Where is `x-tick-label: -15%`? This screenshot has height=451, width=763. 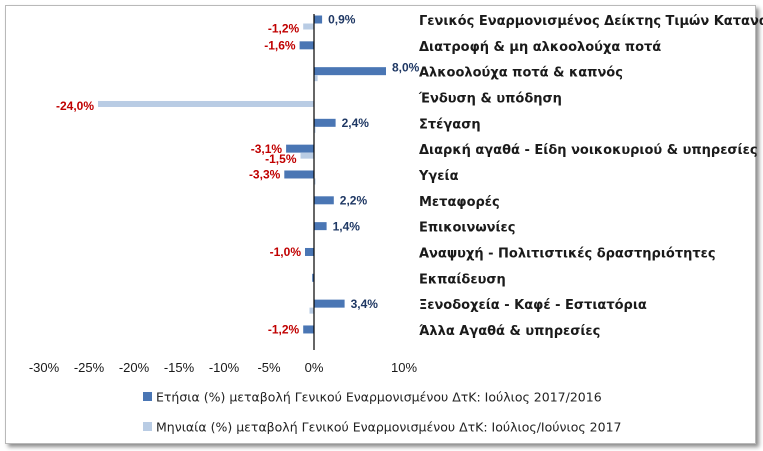 x-tick-label: -15% is located at coordinates (179, 367).